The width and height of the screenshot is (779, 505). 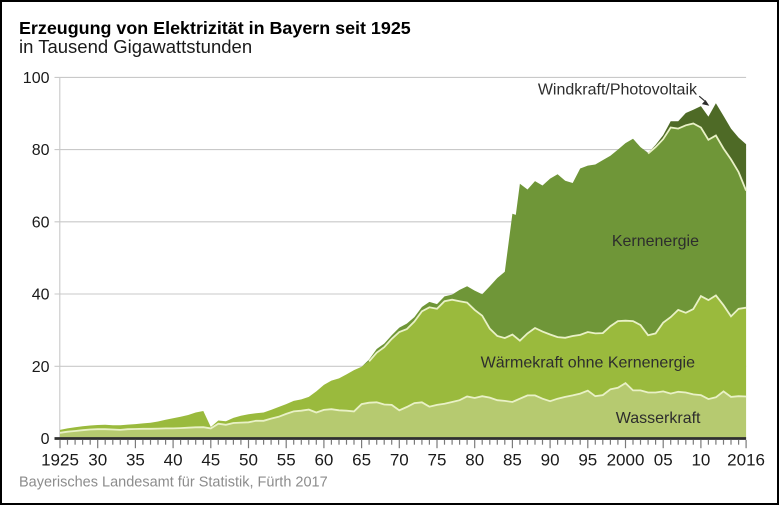 What do you see at coordinates (618, 90) in the screenshot?
I see `svg-text: Windkraft/Photovoltaik` at bounding box center [618, 90].